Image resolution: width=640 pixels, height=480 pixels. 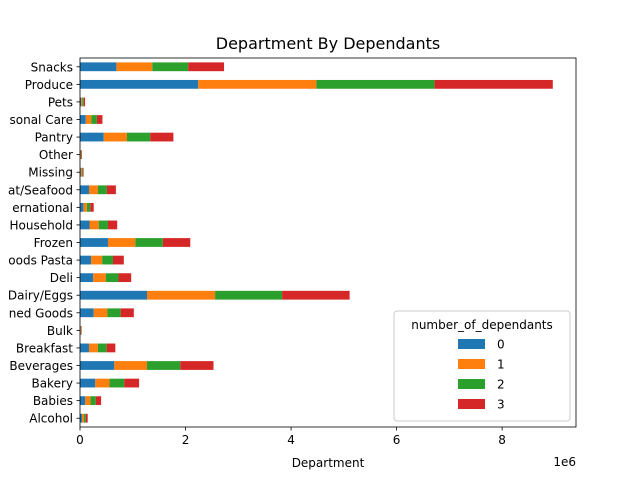 What do you see at coordinates (60, 331) in the screenshot?
I see `y-tick-label: Bulk` at bounding box center [60, 331].